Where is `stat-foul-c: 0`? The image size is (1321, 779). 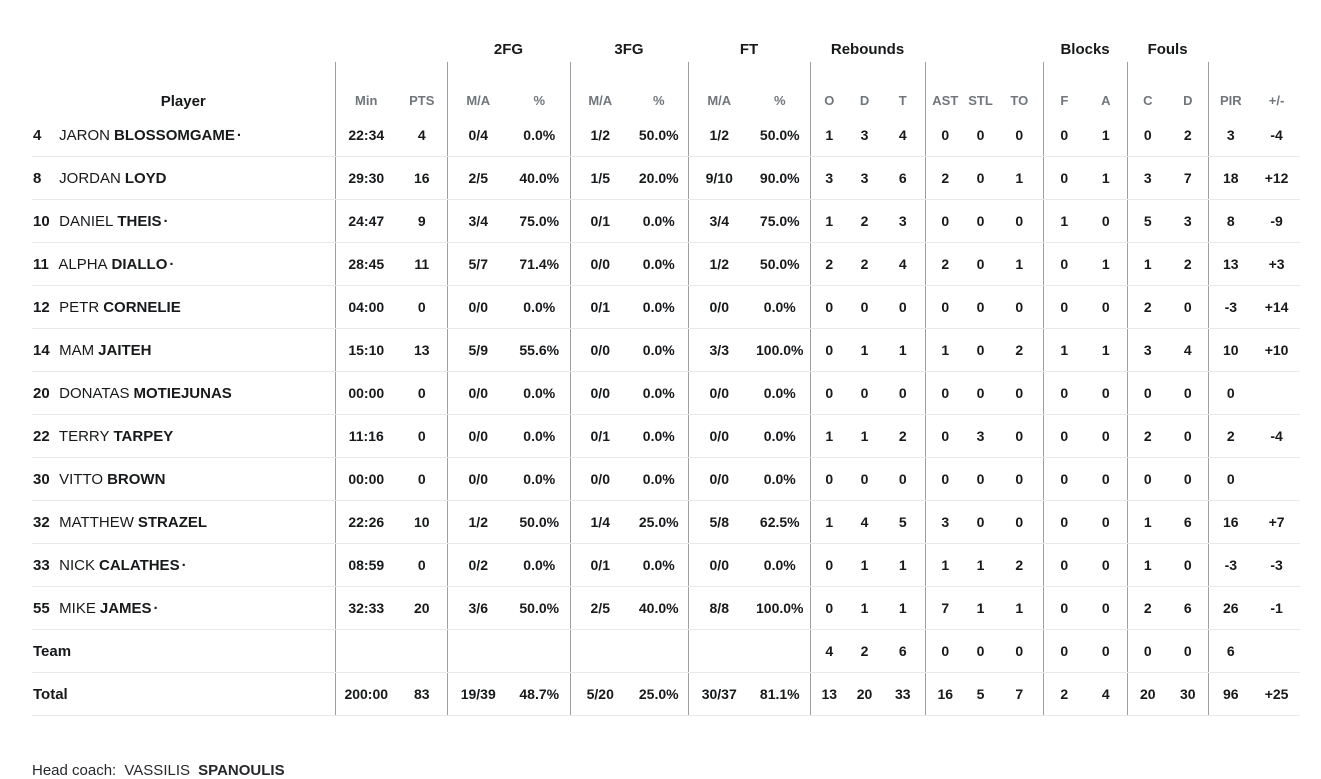
stat-foul-c: 0 is located at coordinates (1147, 651).